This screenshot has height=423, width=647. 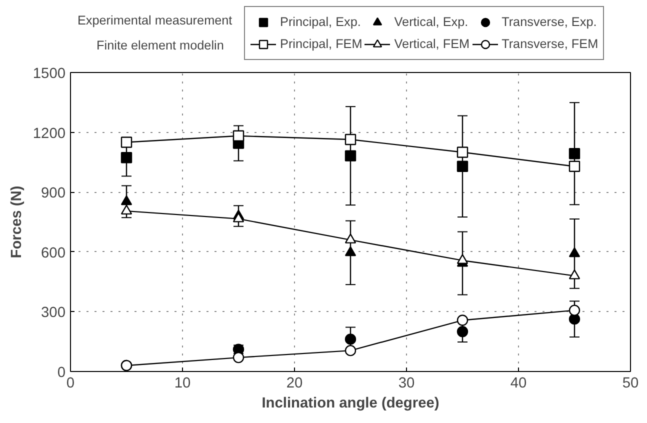 What do you see at coordinates (294, 384) in the screenshot?
I see `x-tick-label: 20` at bounding box center [294, 384].